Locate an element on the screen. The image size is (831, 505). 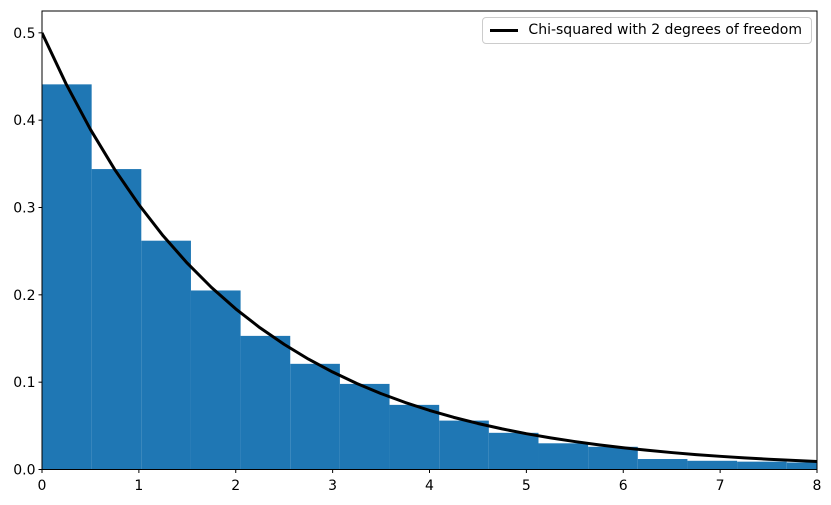
x-tick-label: 8 is located at coordinates (817, 486).